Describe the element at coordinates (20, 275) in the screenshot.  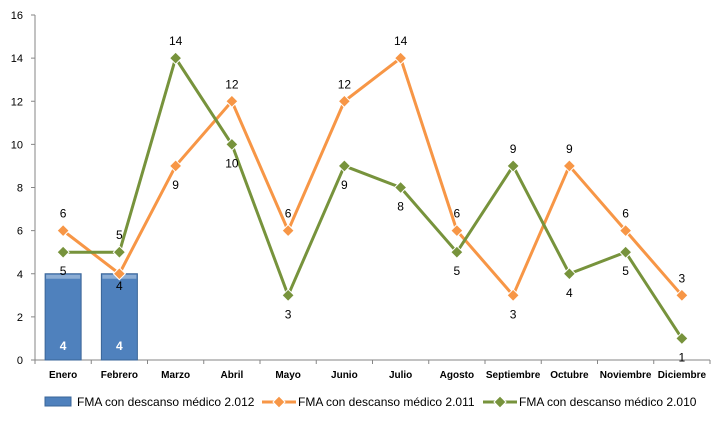
I see `y-tick-label: 4` at that location.